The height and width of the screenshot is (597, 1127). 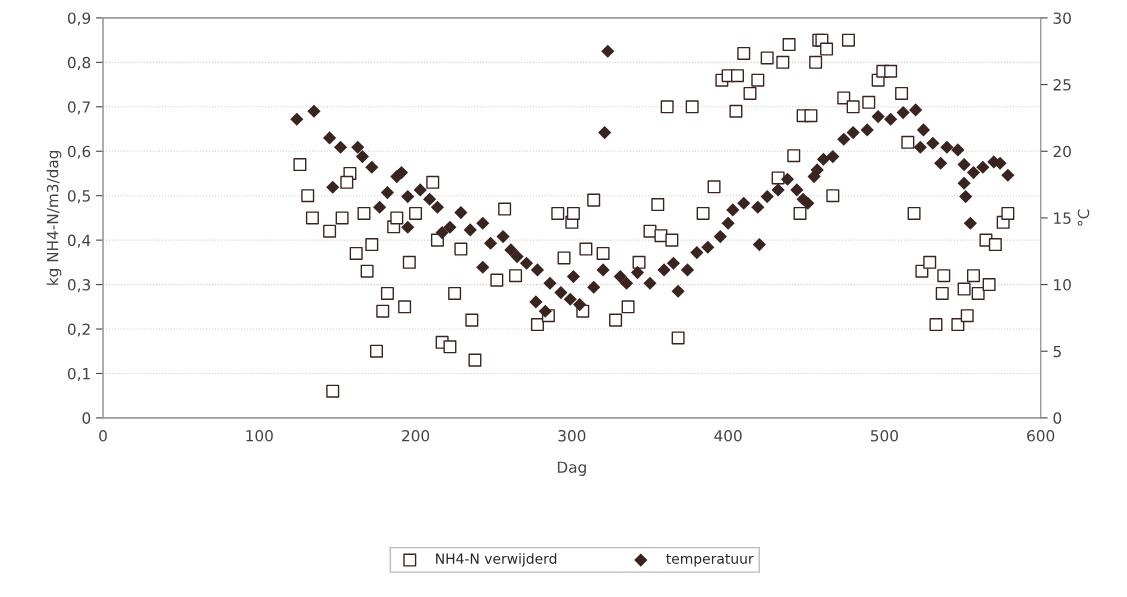 I want to click on y-tick-label: 0,9, so click(x=79, y=19).